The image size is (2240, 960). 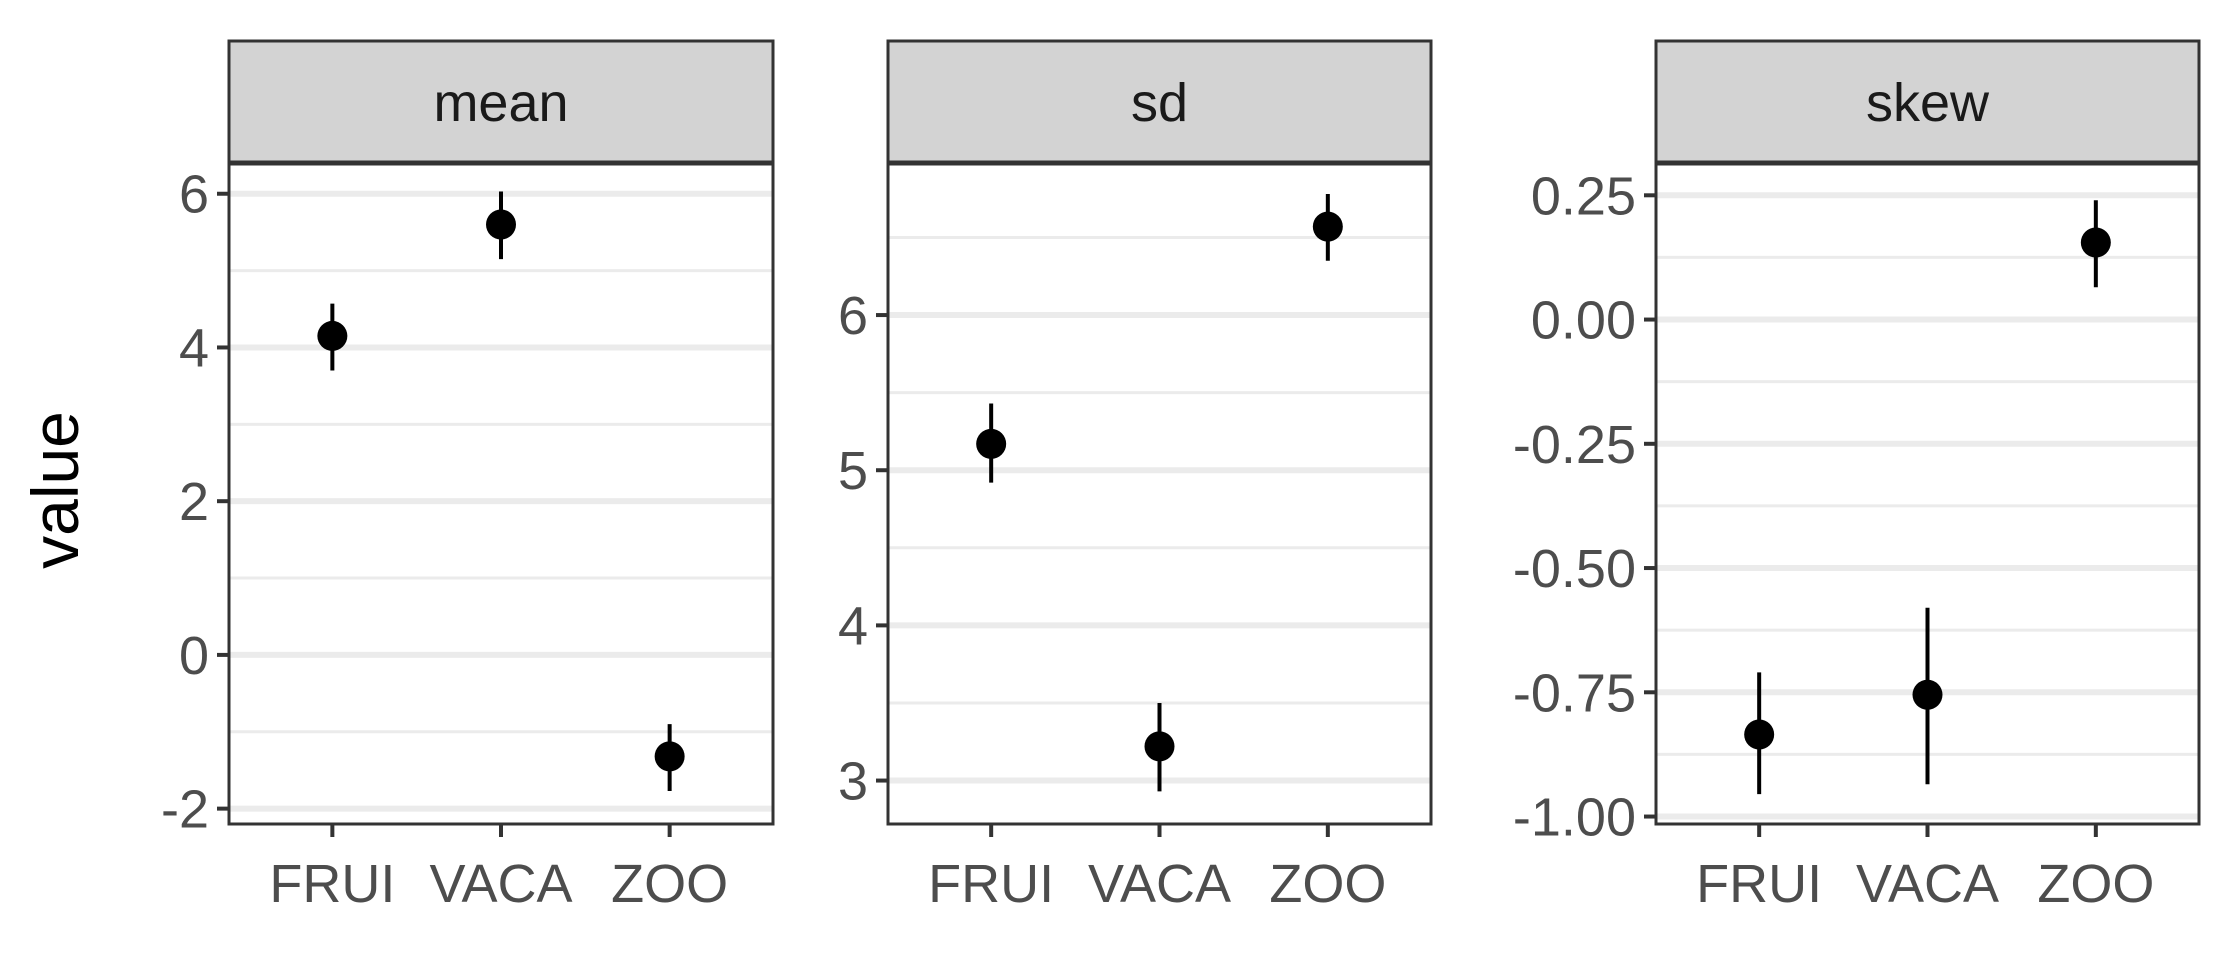 What do you see at coordinates (853, 471) in the screenshot?
I see `y-tick-label: 5` at bounding box center [853, 471].